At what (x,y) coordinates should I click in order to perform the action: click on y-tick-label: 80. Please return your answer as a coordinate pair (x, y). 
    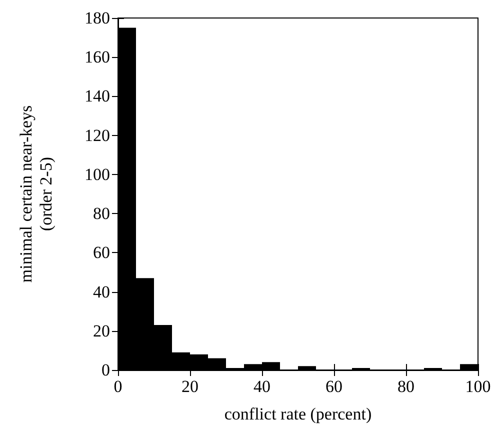
    Looking at the image, I should click on (101, 214).